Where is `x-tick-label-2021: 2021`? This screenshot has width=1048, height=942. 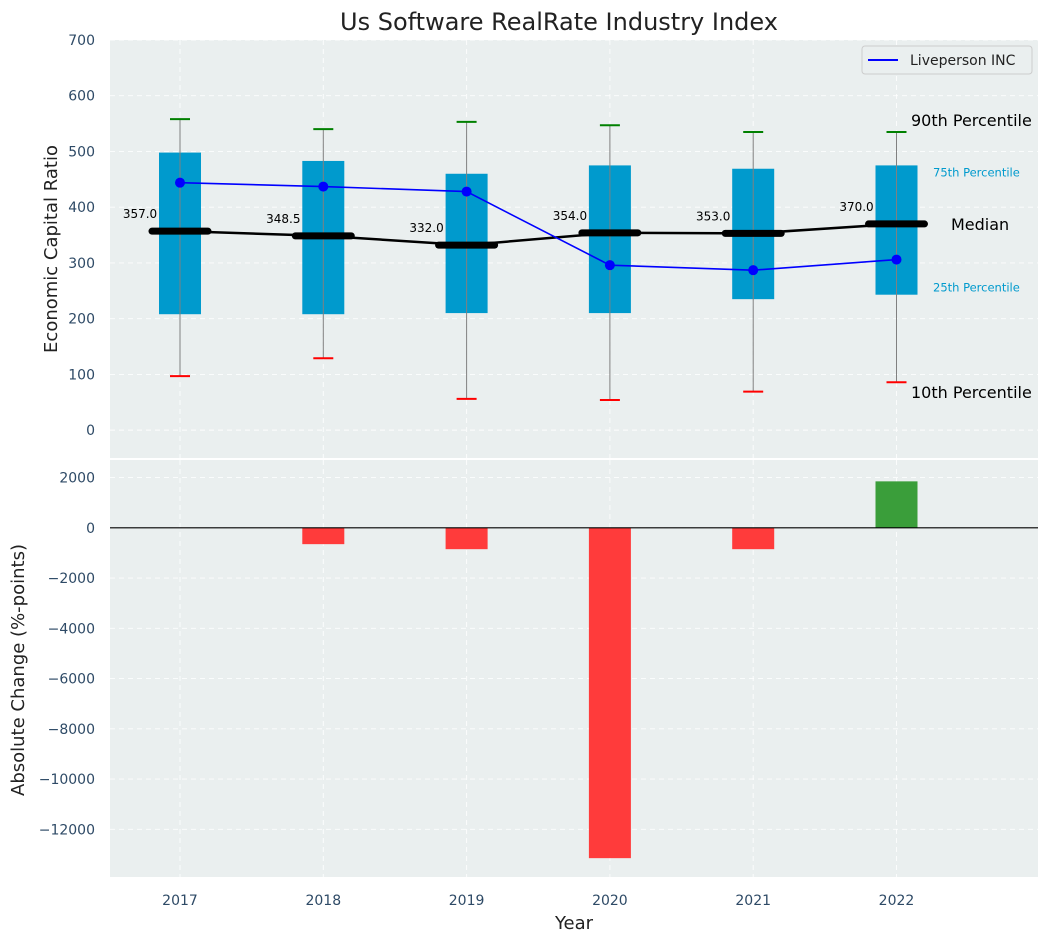
x-tick-label-2021: 2021 is located at coordinates (753, 901).